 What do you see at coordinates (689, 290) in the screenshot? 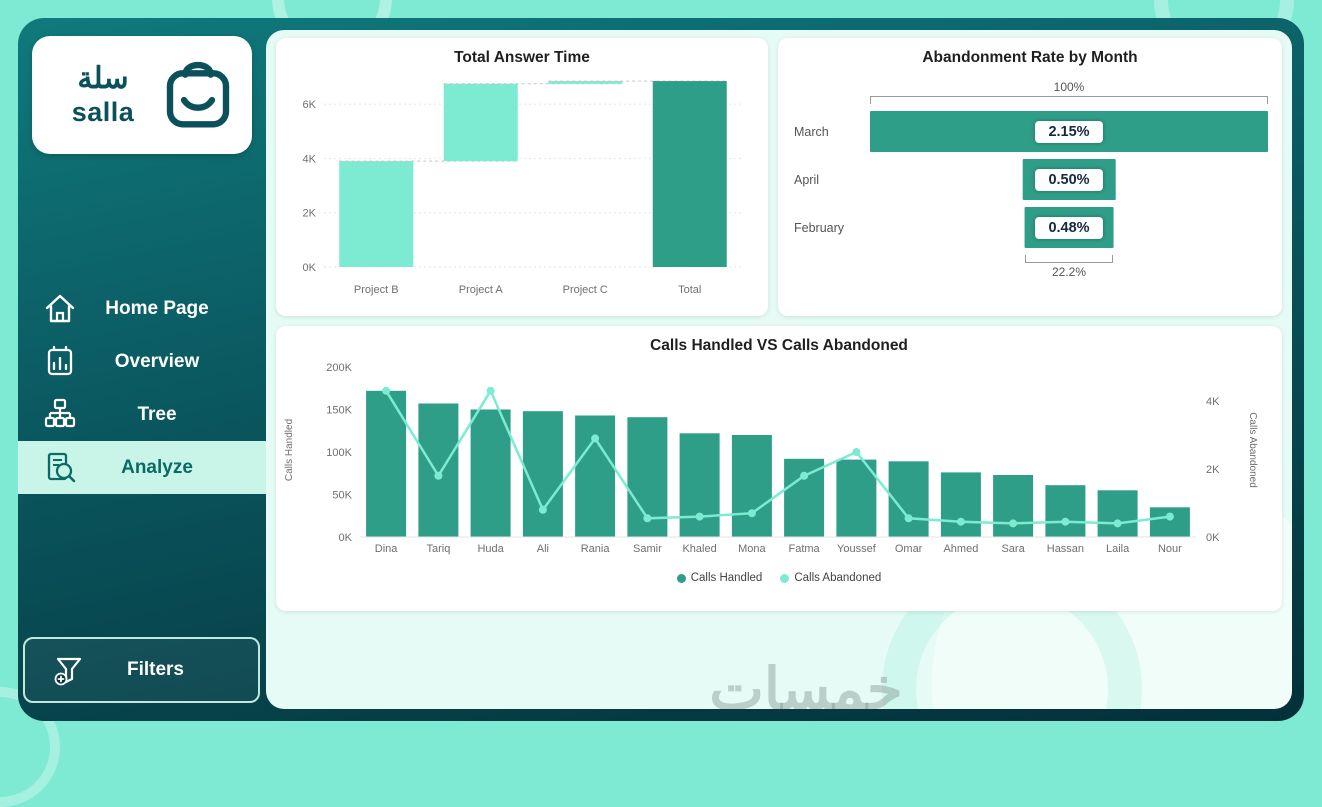
I see `svg-text: Total` at bounding box center [689, 290].